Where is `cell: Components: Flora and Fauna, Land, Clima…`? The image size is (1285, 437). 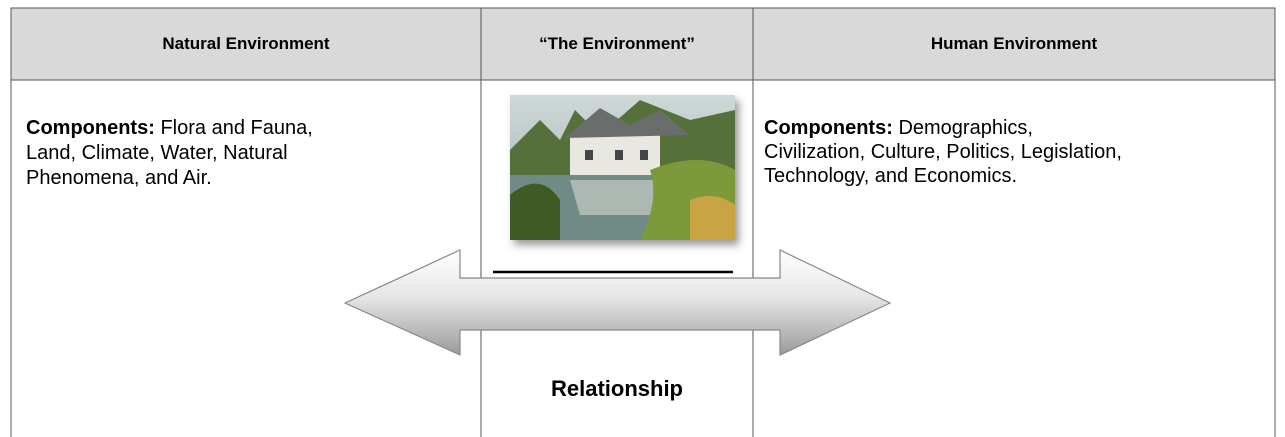
cell: Components: Flora and Fauna, Land, Clima… is located at coordinates (191, 153).